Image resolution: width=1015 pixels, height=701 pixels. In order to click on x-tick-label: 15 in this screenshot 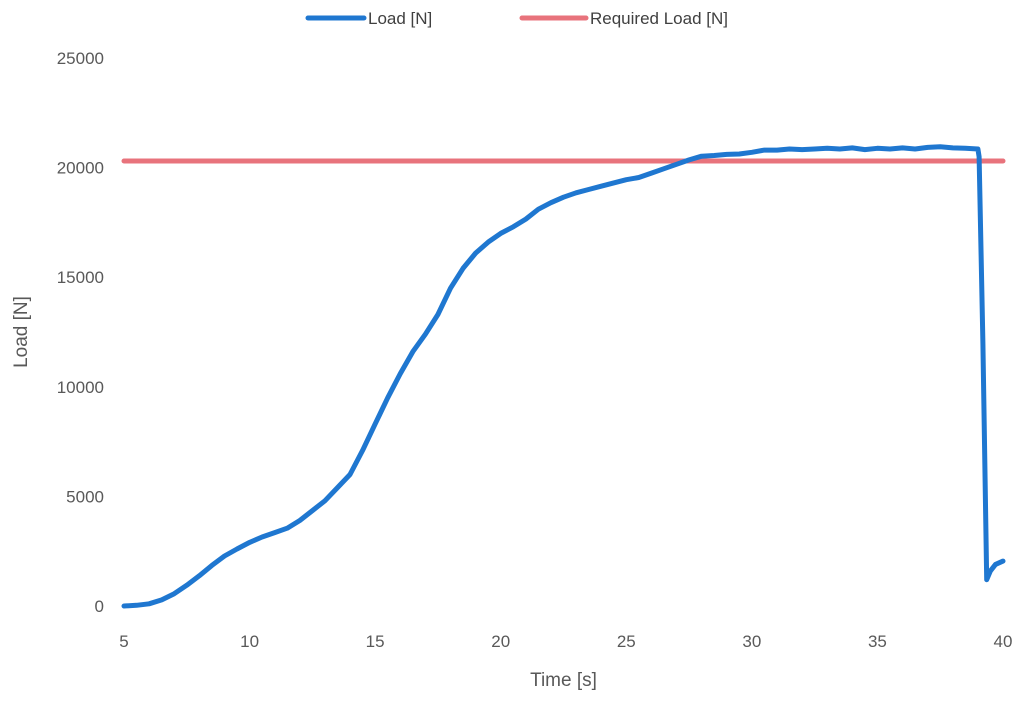, I will do `click(375, 641)`.